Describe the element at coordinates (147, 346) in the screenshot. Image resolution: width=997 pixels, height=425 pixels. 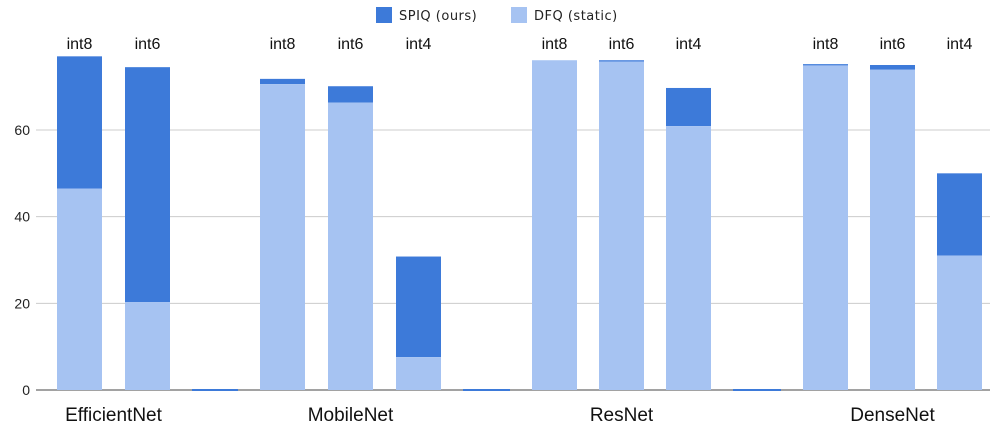
I see `bar-dfq-efficientnet-int6` at that location.